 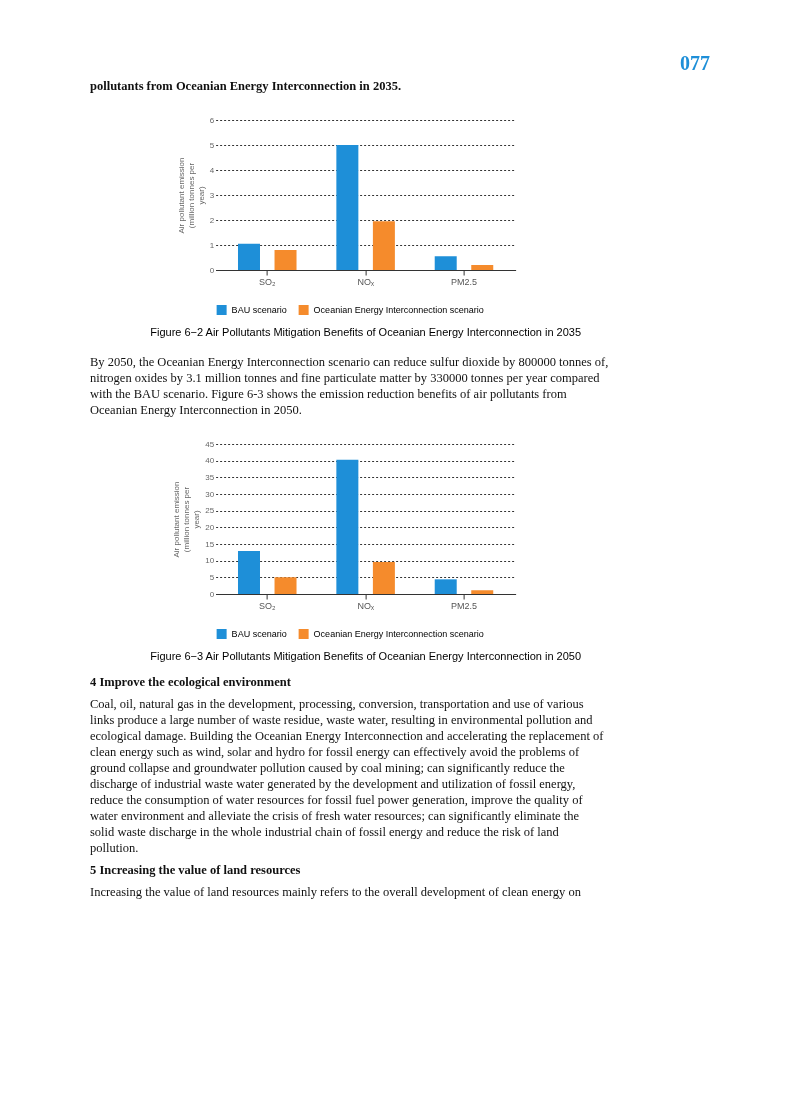 What do you see at coordinates (191, 682) in the screenshot?
I see `text: 4 Improve the ecological environment` at bounding box center [191, 682].